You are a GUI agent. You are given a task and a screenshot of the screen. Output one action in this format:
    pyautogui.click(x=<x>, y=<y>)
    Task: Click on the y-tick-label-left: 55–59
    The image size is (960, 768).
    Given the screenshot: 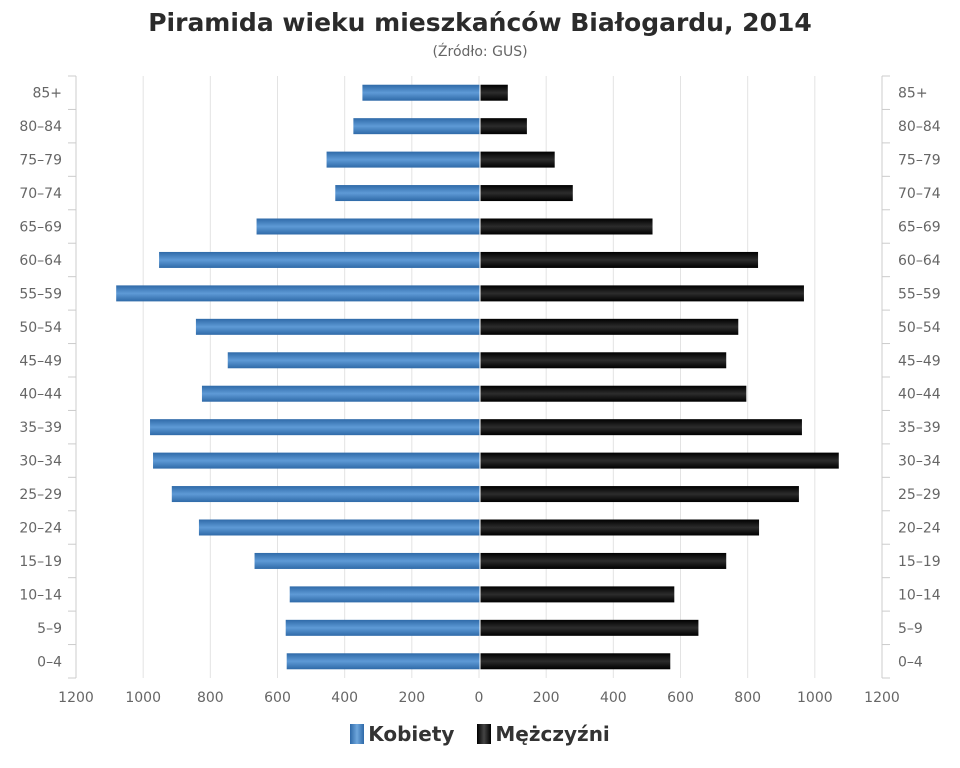 What is the action you would take?
    pyautogui.click(x=40, y=294)
    